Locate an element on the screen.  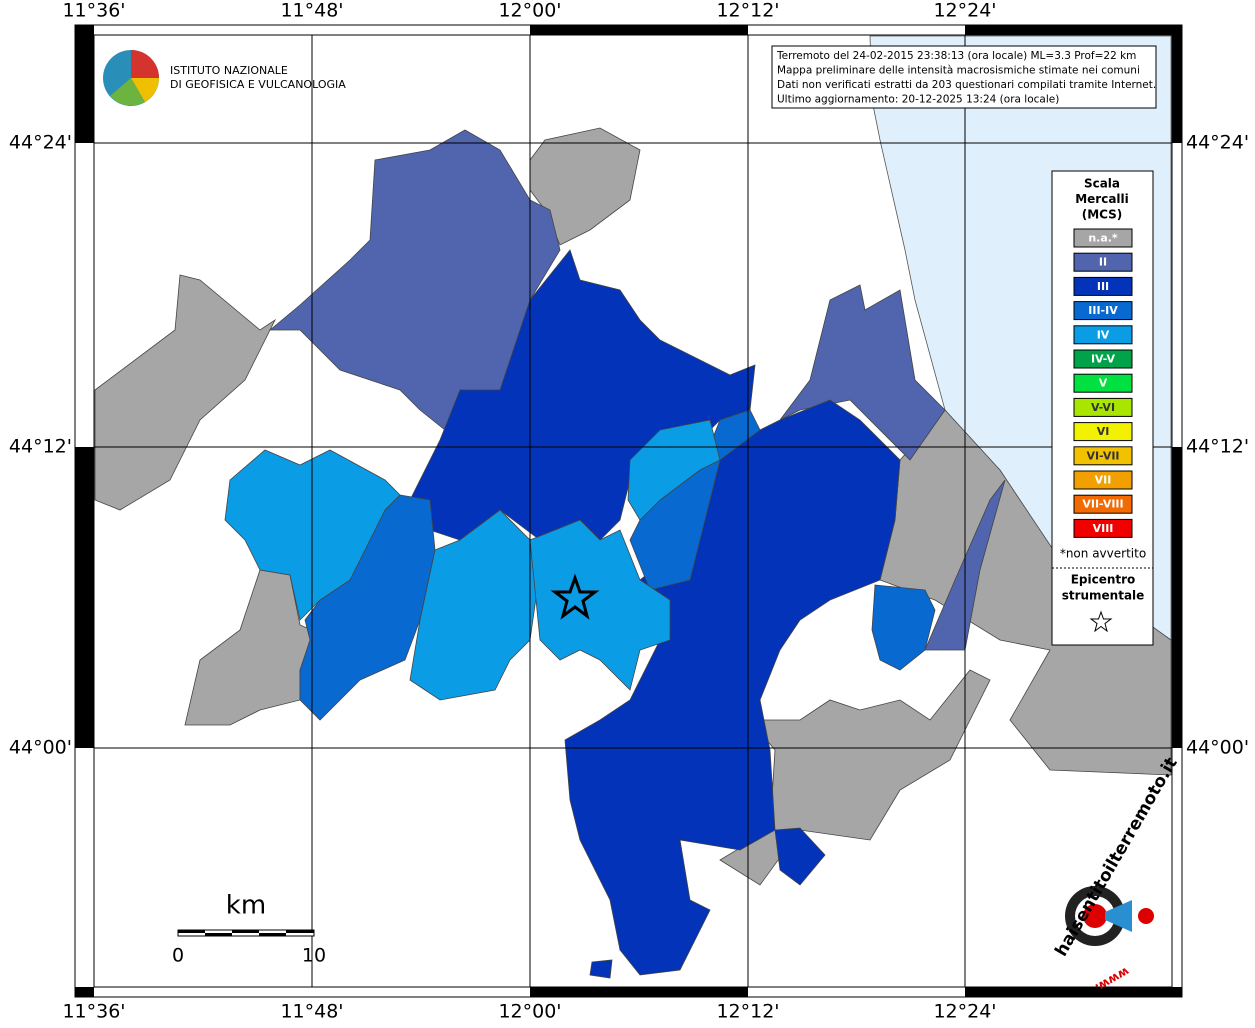
legend-label: VIII is located at coordinates (1103, 528).